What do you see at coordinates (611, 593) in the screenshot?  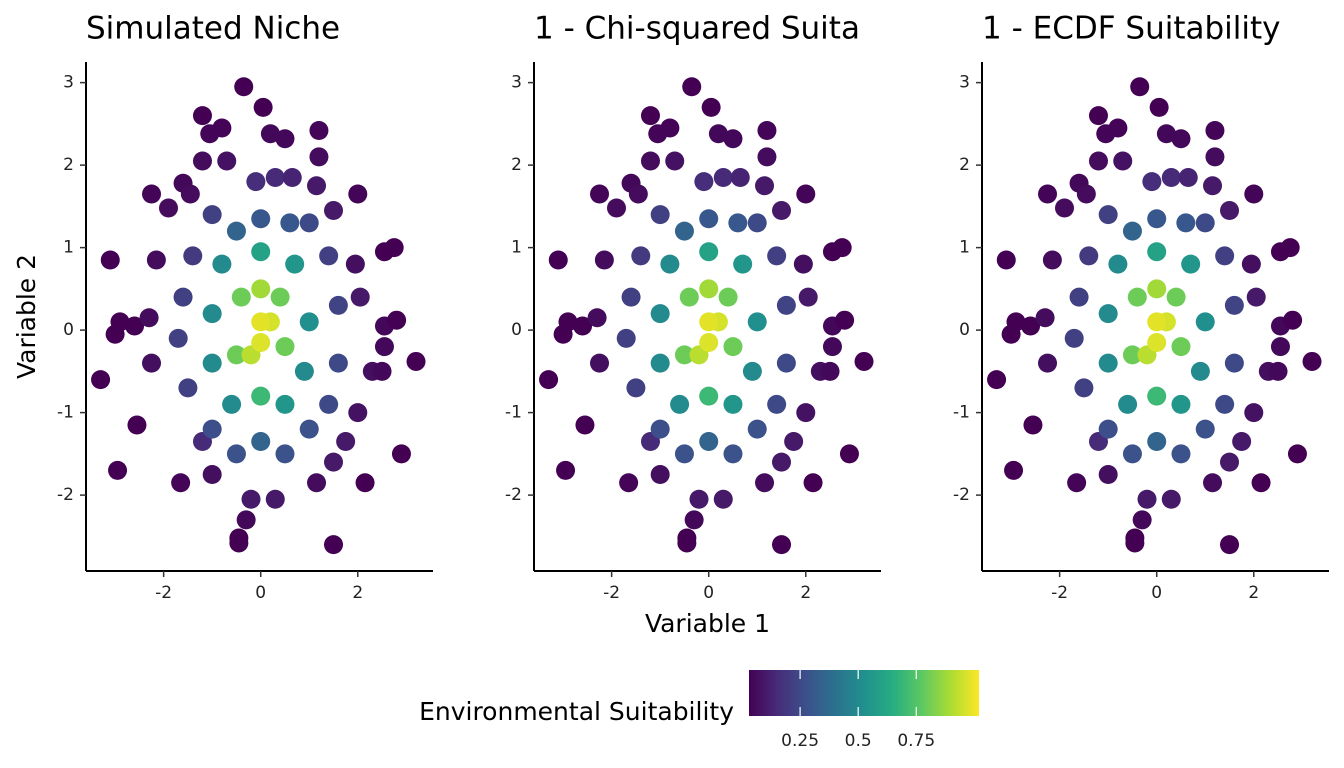 I see `x-tick-label: -2` at bounding box center [611, 593].